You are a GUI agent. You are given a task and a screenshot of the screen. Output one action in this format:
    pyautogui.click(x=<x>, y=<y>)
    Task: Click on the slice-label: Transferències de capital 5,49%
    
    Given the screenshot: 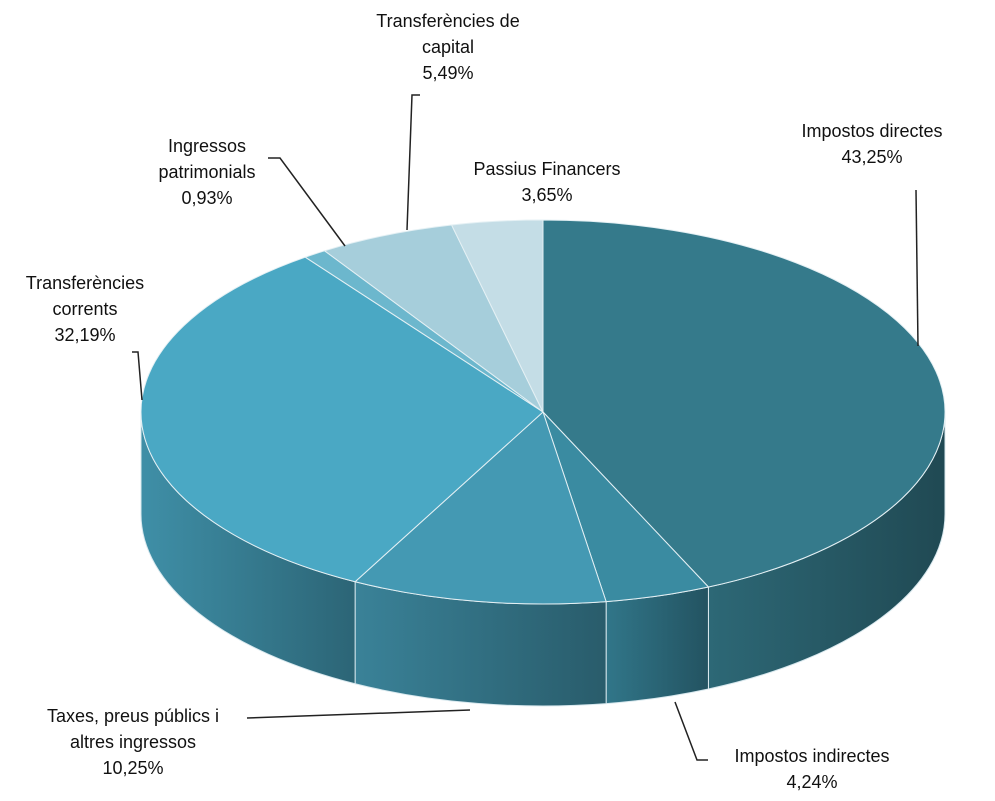 What is the action you would take?
    pyautogui.click(x=448, y=47)
    